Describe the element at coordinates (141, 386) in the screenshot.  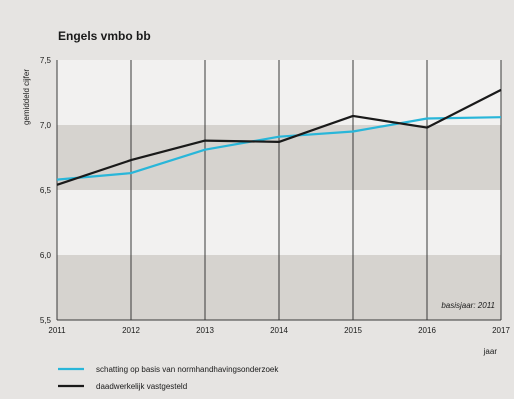
I see `legend-label-2: daadwerkelijk vastgesteld` at that location.